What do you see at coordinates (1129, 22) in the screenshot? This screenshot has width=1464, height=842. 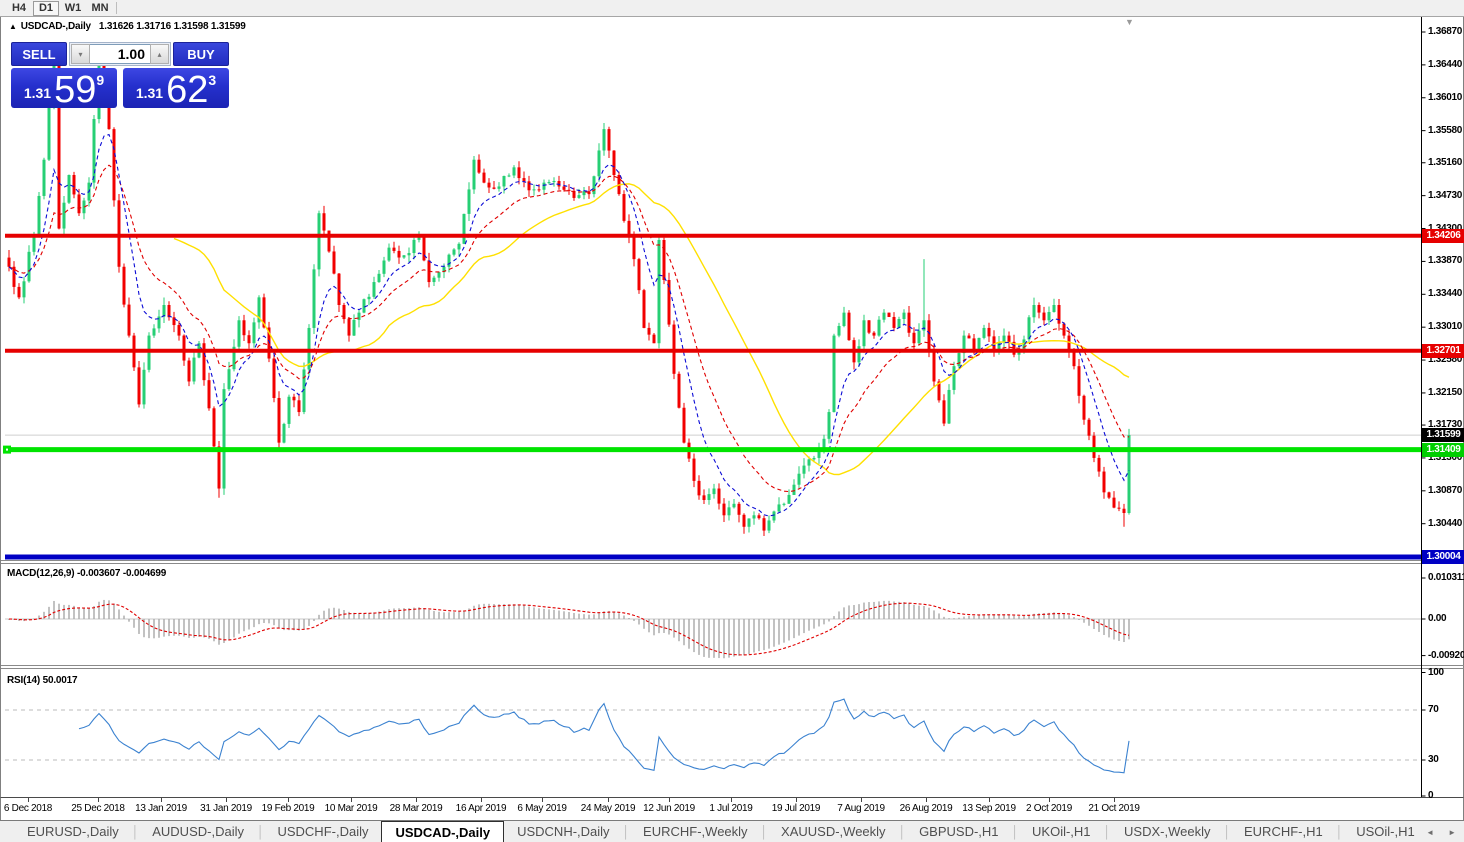 I see `chart-shift-marker-icon: ▼` at bounding box center [1129, 22].